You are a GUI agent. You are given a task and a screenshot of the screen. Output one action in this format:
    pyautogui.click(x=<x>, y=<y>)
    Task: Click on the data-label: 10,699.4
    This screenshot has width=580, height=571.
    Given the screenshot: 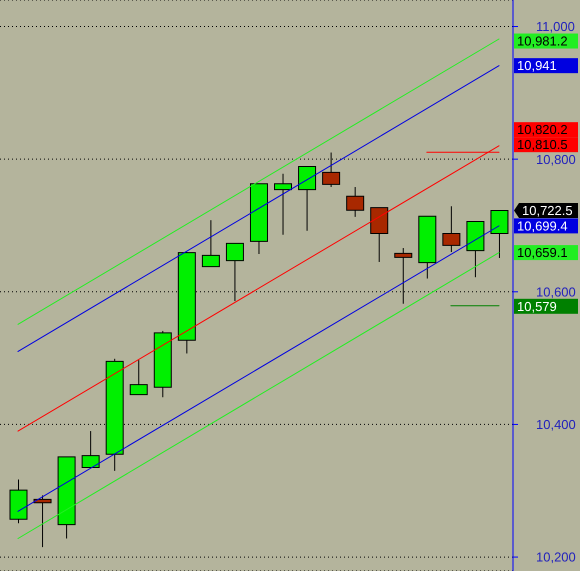 What is the action you would take?
    pyautogui.click(x=542, y=226)
    